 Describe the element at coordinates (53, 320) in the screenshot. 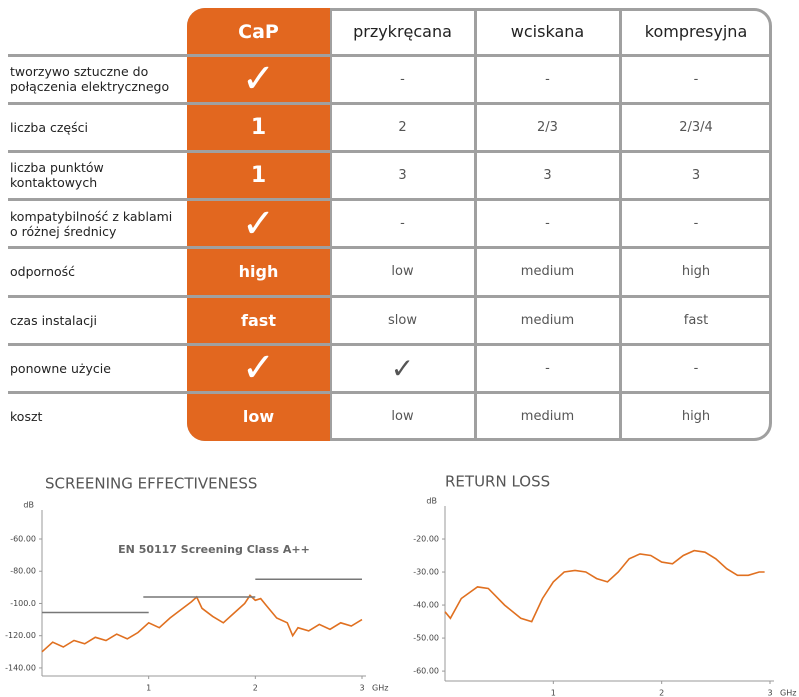

I see `row-label: czas instalacji` at that location.